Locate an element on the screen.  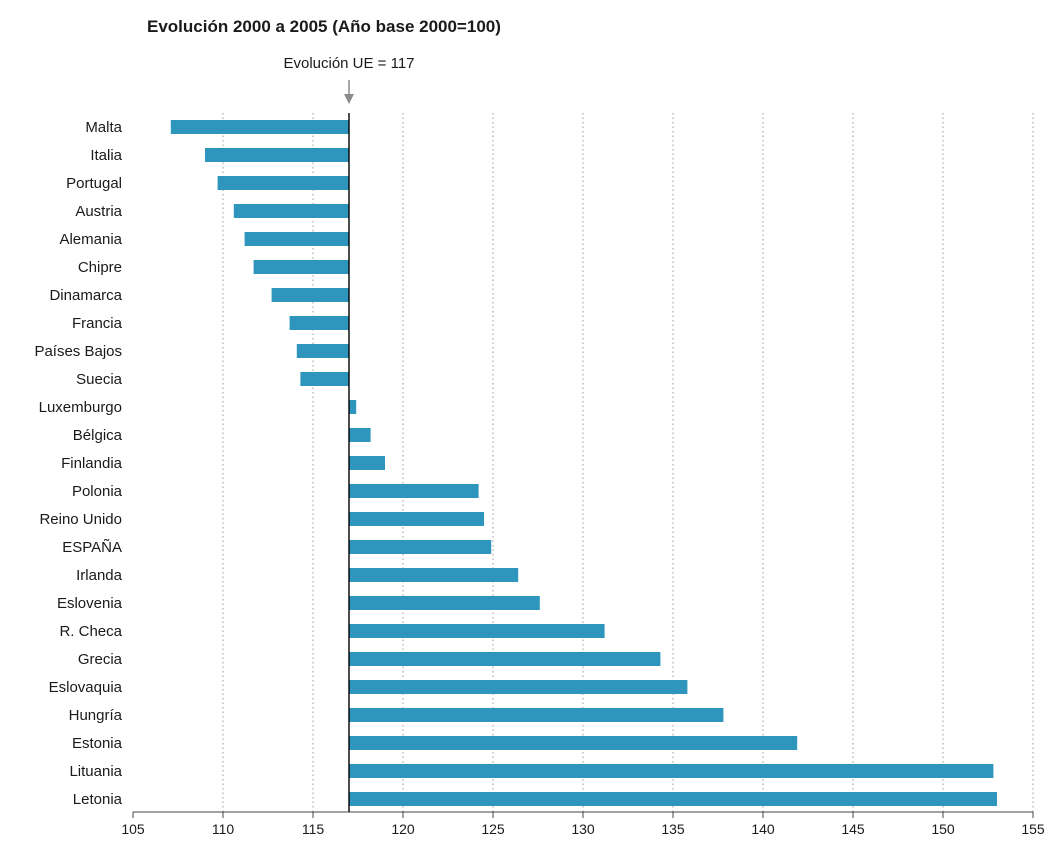
category-label: Italia is located at coordinates (106, 155).